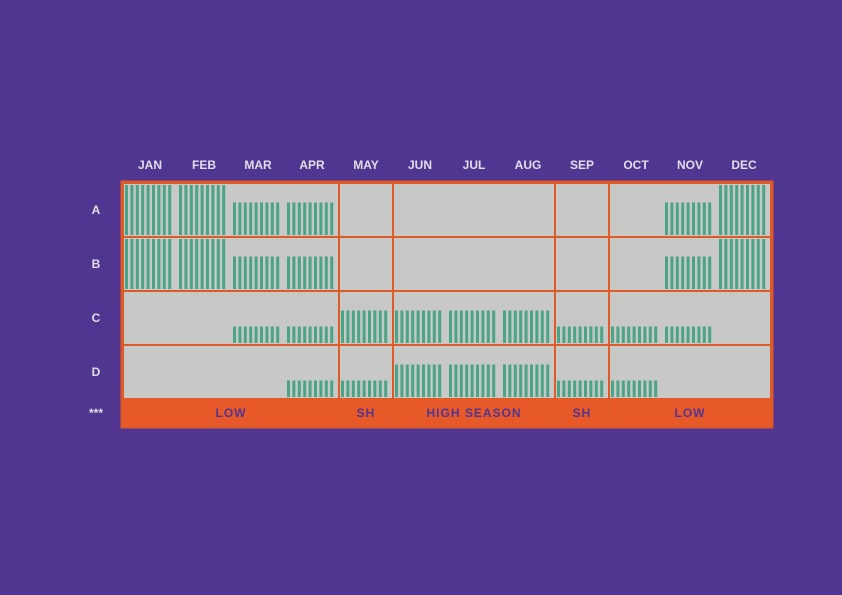 The height and width of the screenshot is (595, 842). I want to click on bar-d-aug, so click(526, 380).